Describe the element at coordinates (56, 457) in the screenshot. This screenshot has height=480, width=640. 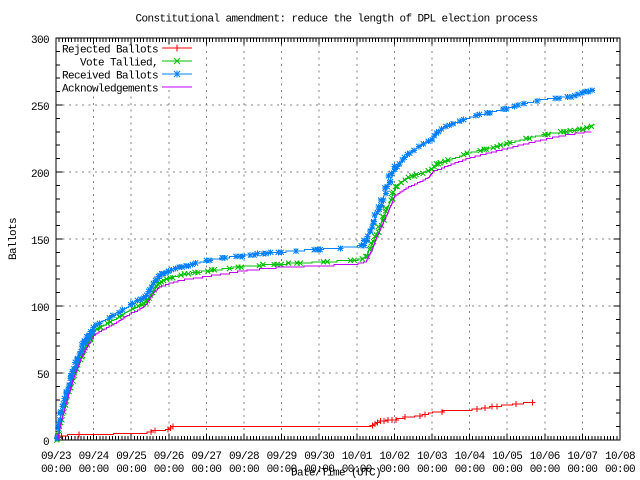
I see `svg-text: 09/23` at that location.